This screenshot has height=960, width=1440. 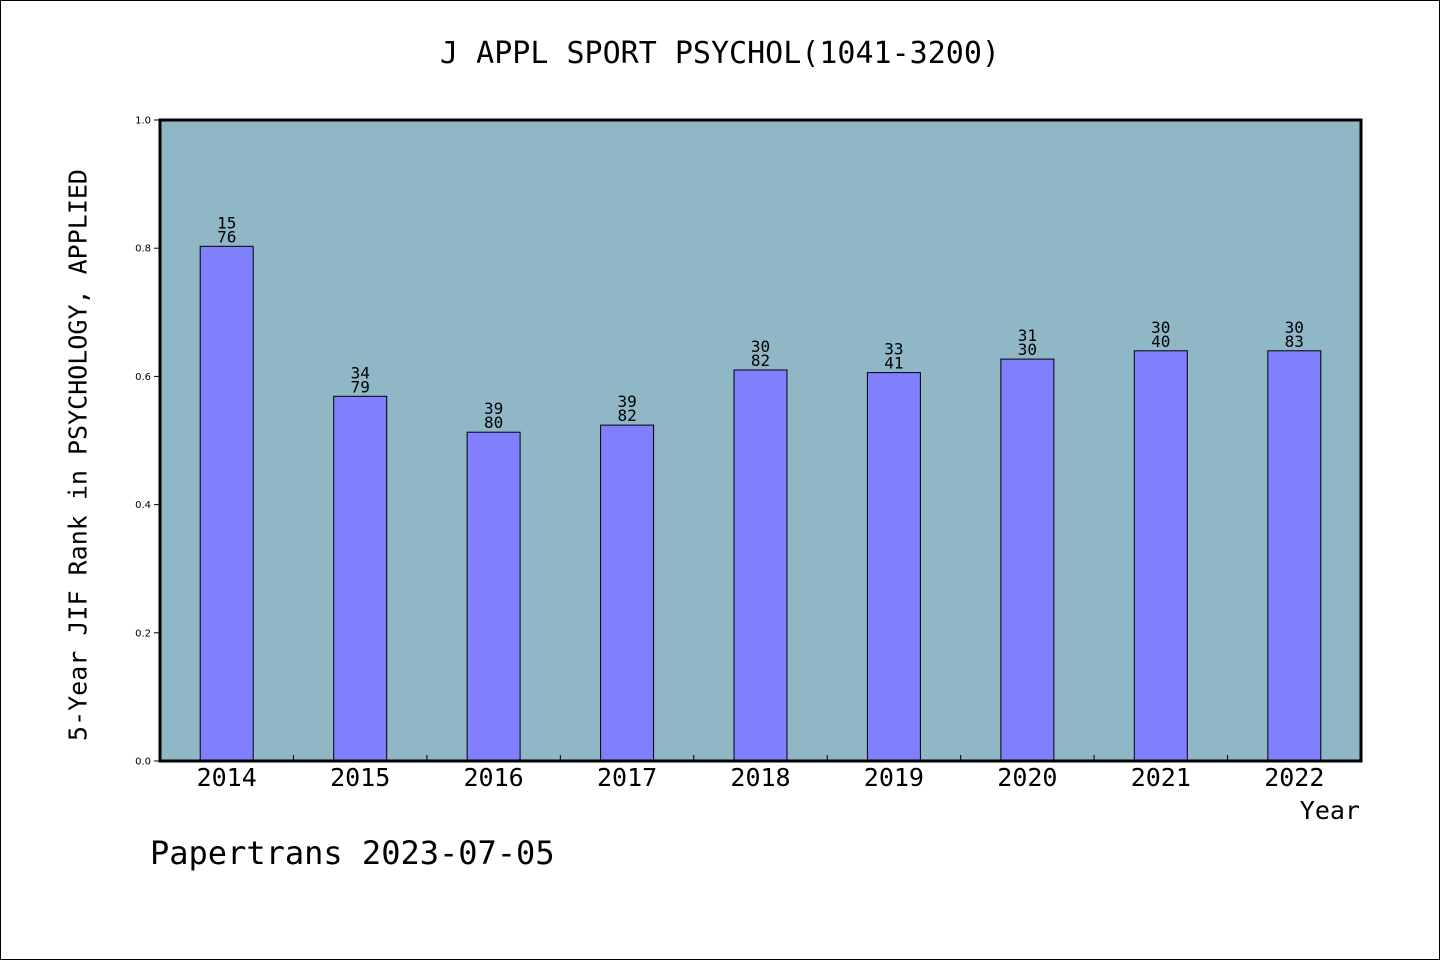 What do you see at coordinates (143, 377) in the screenshot?
I see `y-tick-label-0.6: 0.6` at bounding box center [143, 377].